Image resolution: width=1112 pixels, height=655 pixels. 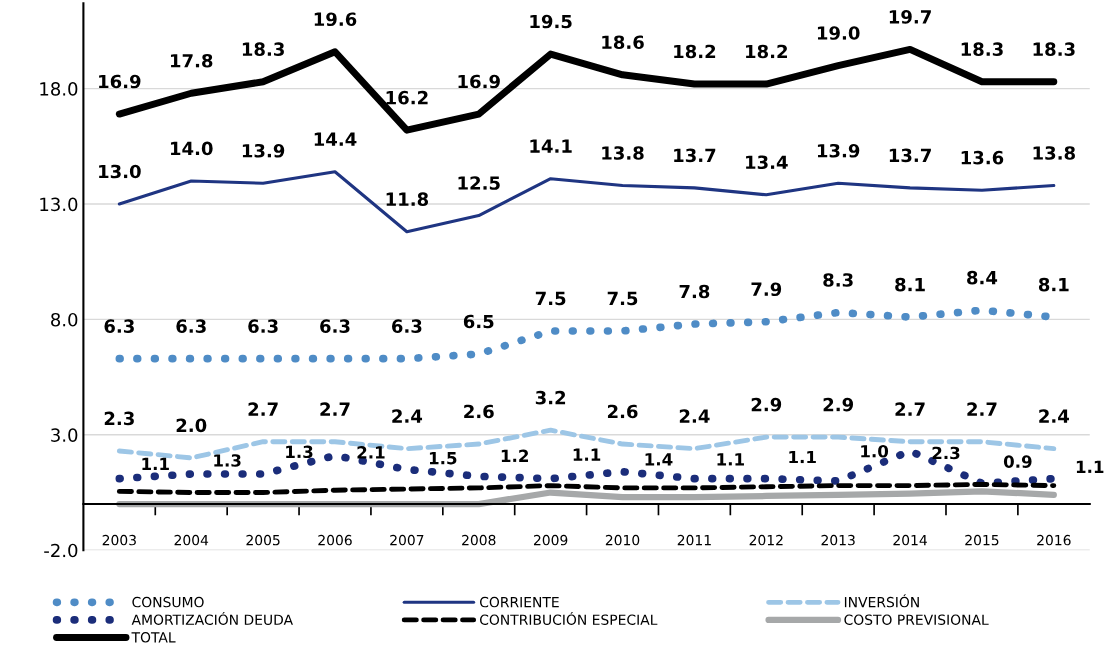 I want to click on data-label: 8.4, so click(x=982, y=277).